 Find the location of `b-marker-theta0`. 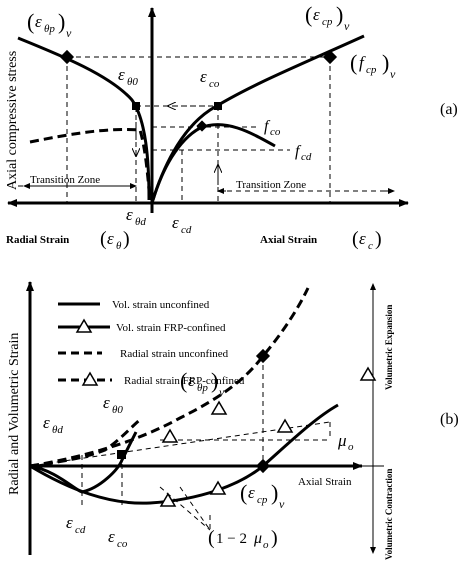

b-marker-theta0 is located at coordinates (121, 454).